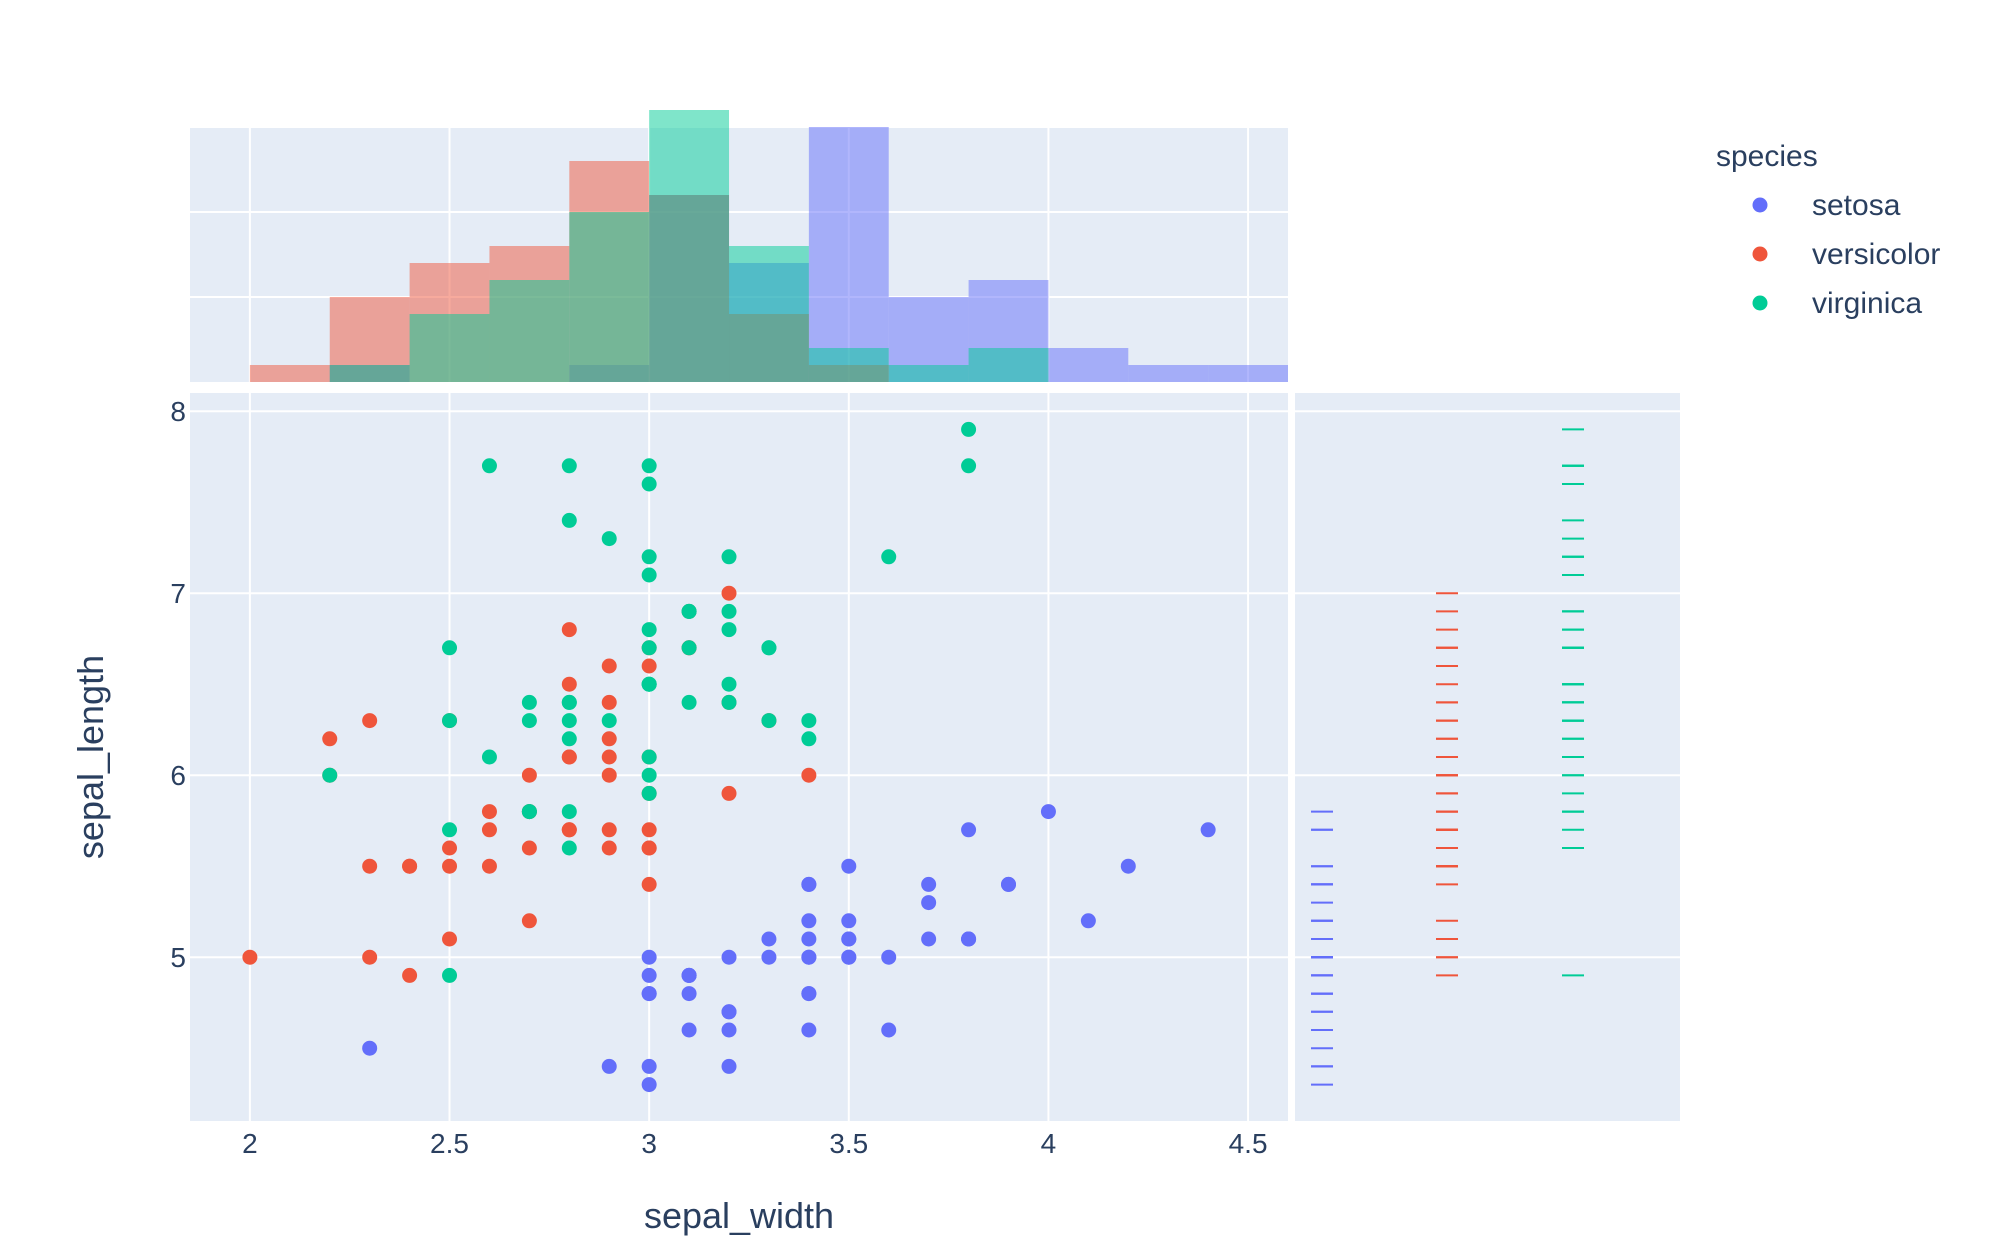 This screenshot has width=2000, height=1255. I want to click on legend-item-versicolor: versicolor, so click(1846, 254).